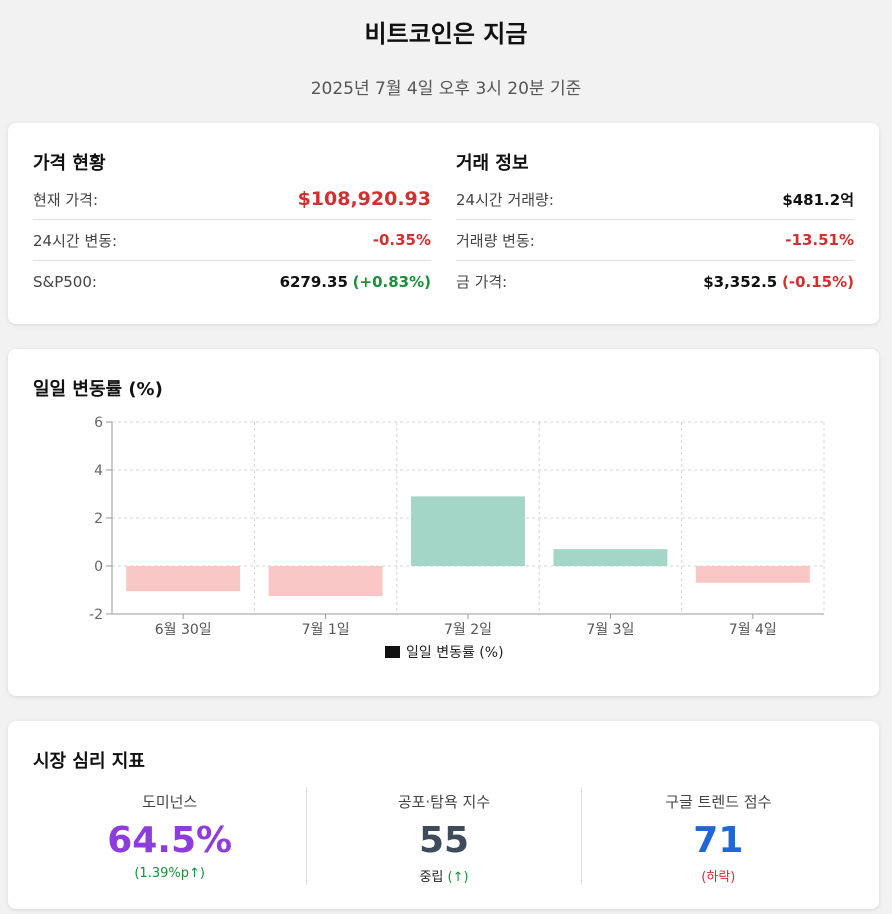 The width and height of the screenshot is (892, 914). I want to click on volume-change-label: 거래량 변동:, so click(495, 240).